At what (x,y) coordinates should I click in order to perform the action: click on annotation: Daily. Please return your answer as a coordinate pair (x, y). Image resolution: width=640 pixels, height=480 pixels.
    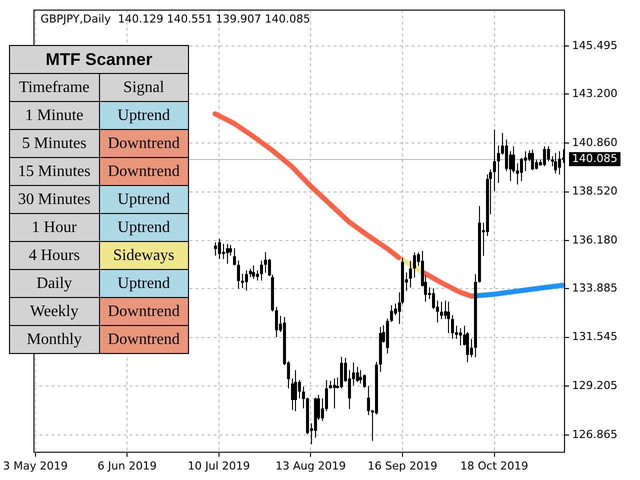
    Looking at the image, I should click on (54, 284).